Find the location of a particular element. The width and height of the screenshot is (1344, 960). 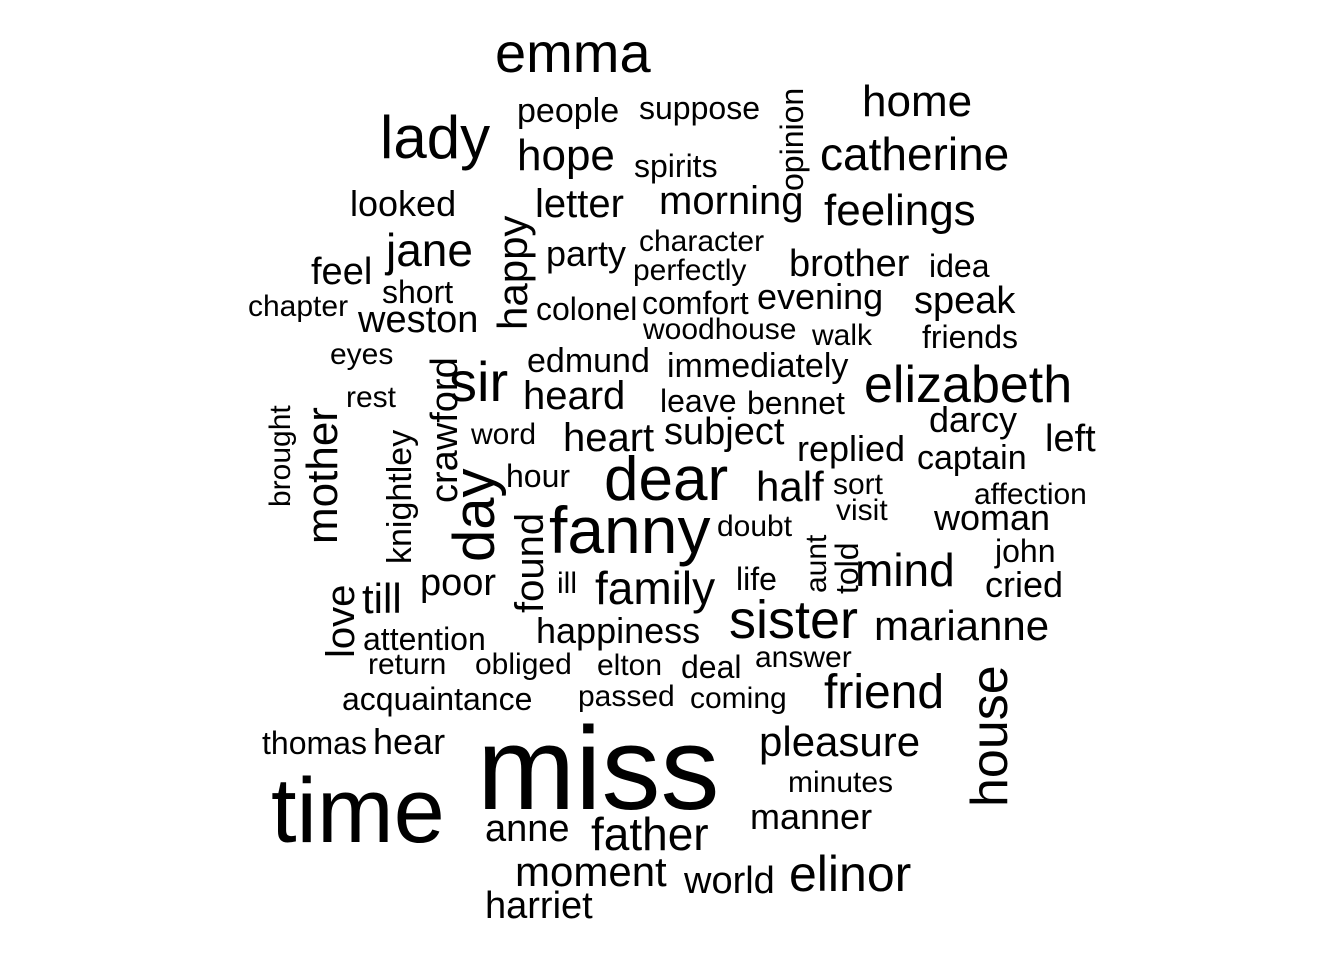

word-edmund: edmund is located at coordinates (588, 361).